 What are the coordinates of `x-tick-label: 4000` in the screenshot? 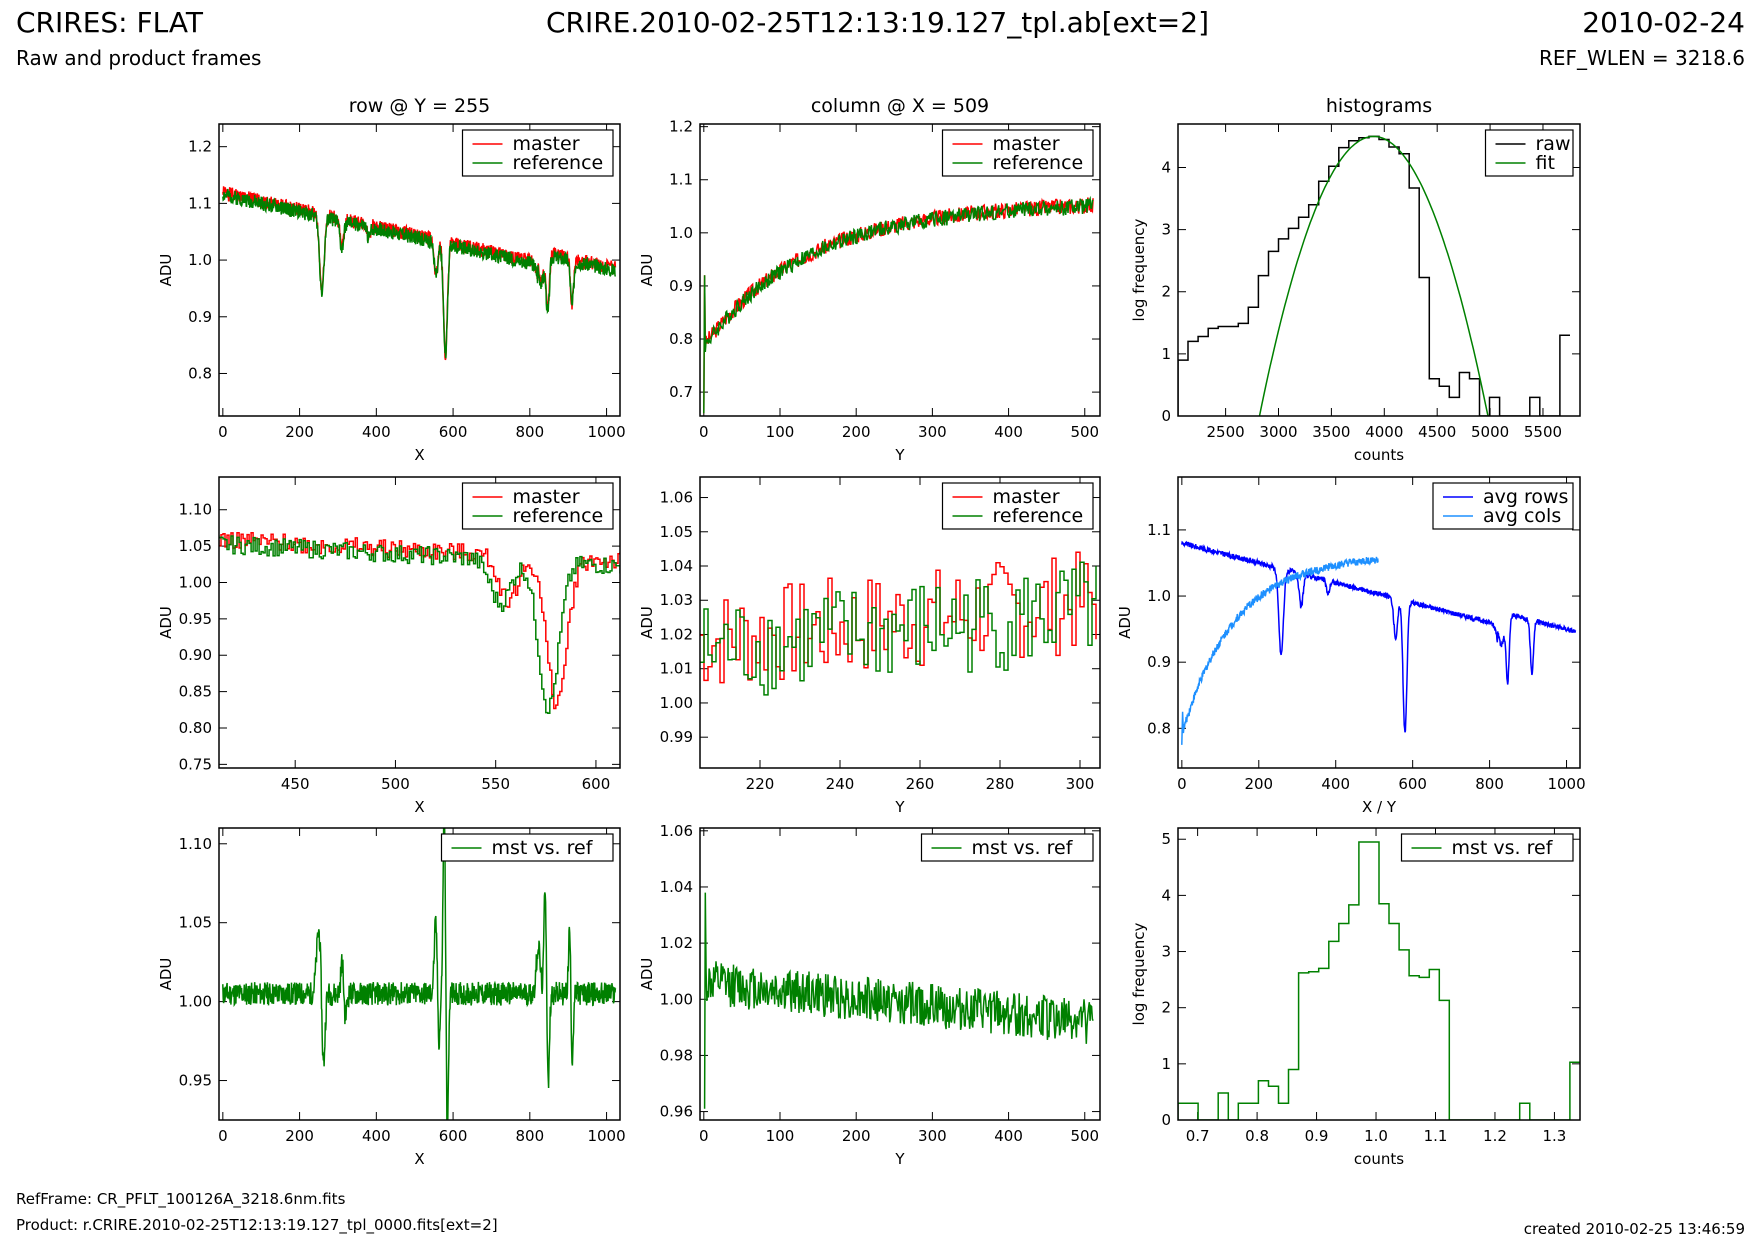 It's located at (1384, 432).